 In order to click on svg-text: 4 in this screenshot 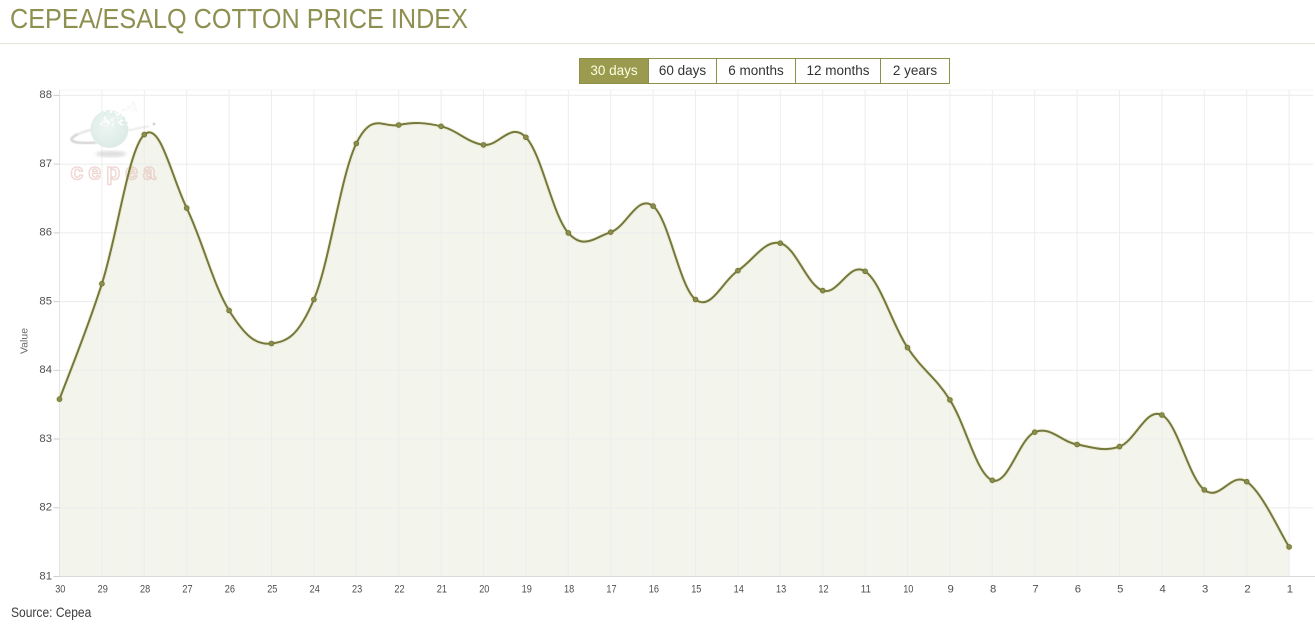, I will do `click(1163, 590)`.